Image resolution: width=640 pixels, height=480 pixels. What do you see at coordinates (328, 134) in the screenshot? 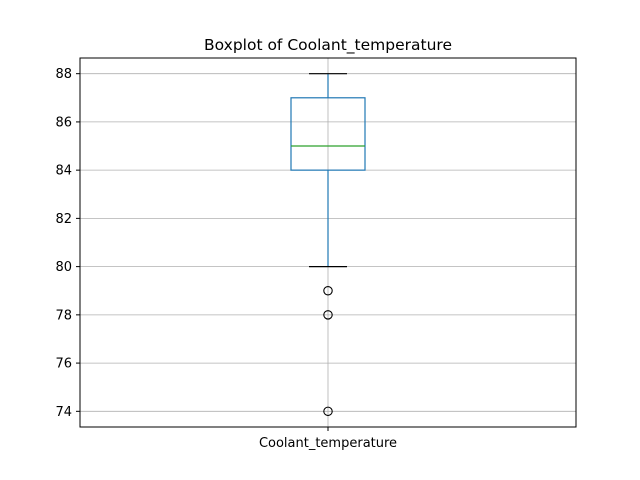
I see `iqr-box` at bounding box center [328, 134].